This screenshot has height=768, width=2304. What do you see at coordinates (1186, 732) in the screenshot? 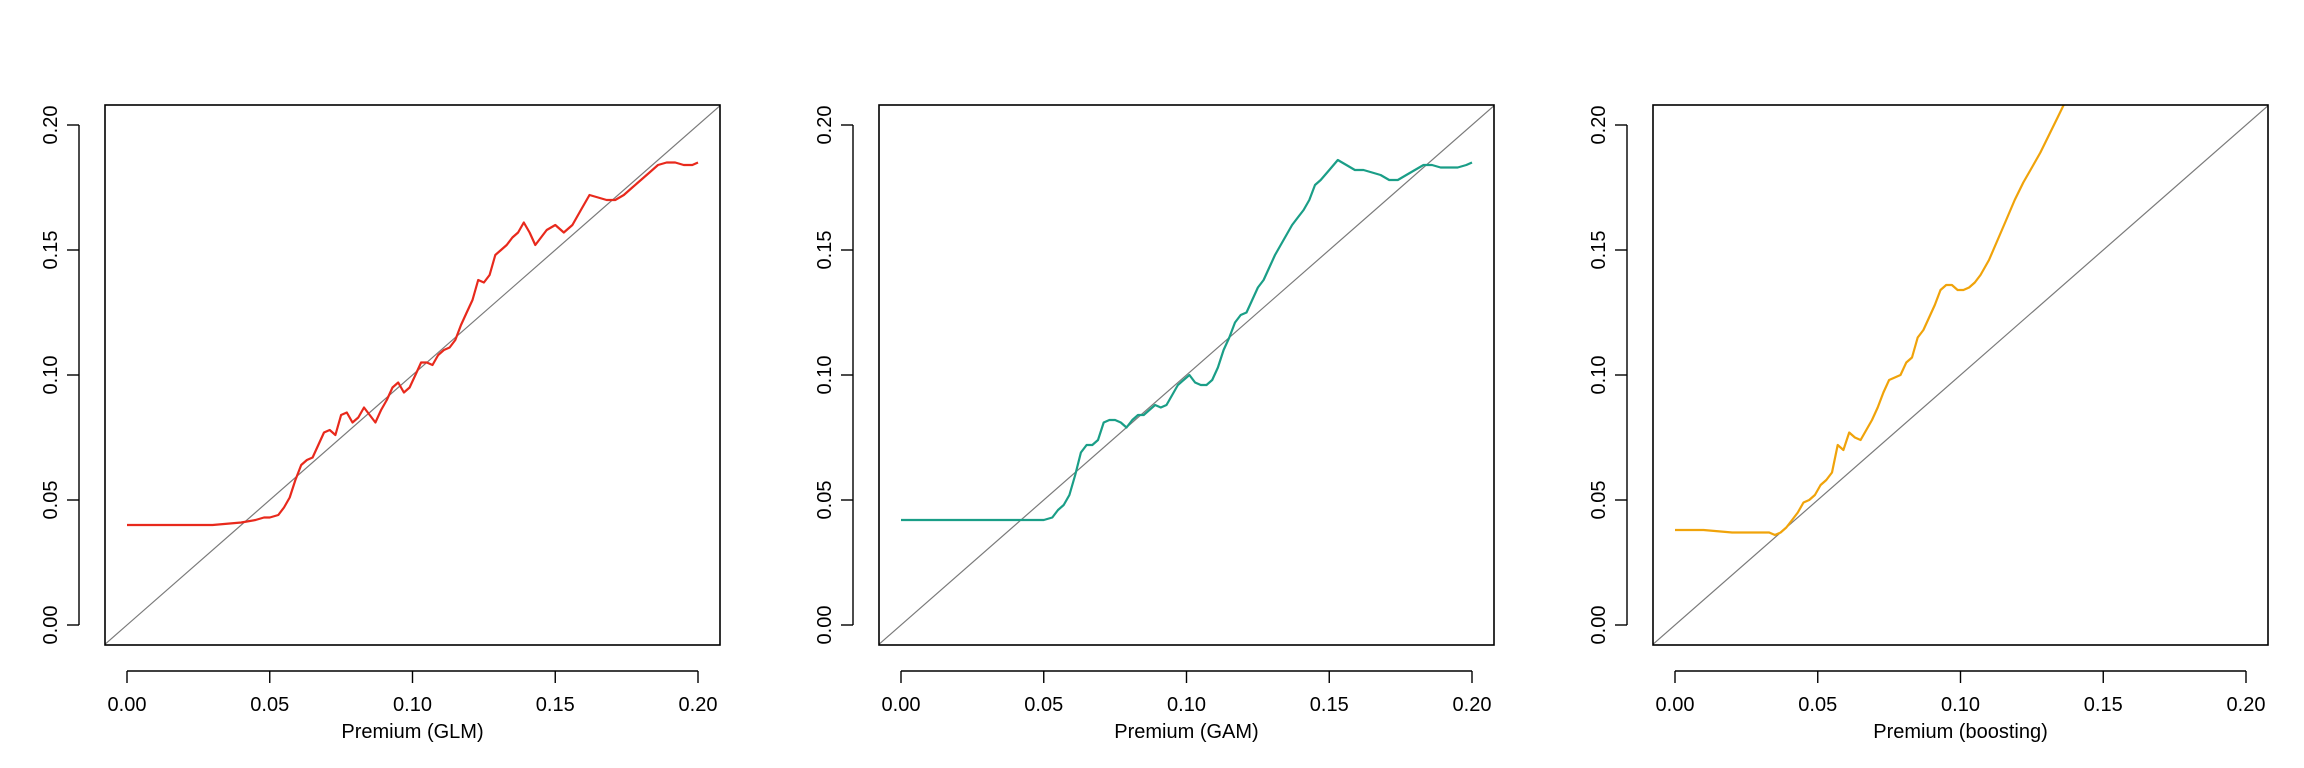
I see `x-axis-title: Premium (GAM)` at bounding box center [1186, 732].